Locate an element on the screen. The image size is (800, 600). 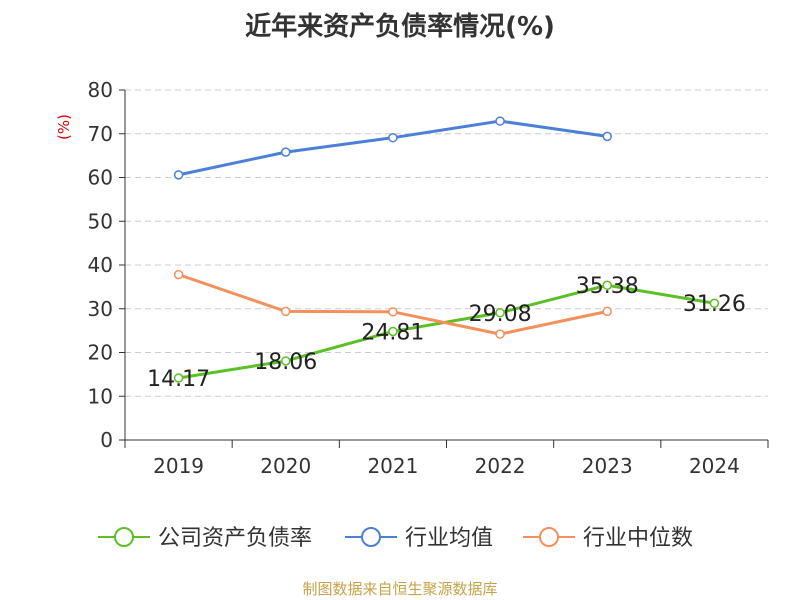
point-0-2024 is located at coordinates (714, 303).